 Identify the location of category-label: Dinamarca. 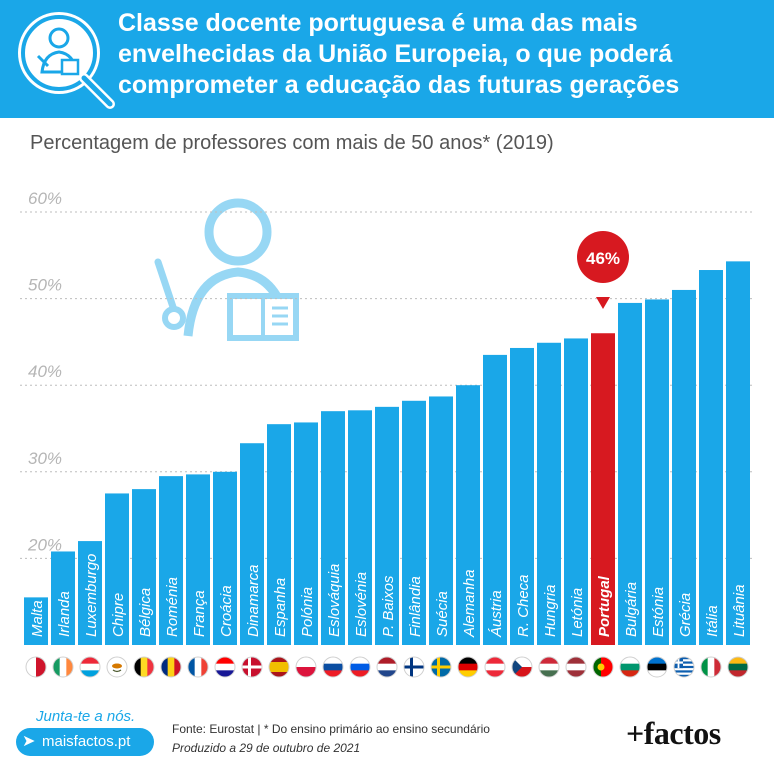
(253, 600).